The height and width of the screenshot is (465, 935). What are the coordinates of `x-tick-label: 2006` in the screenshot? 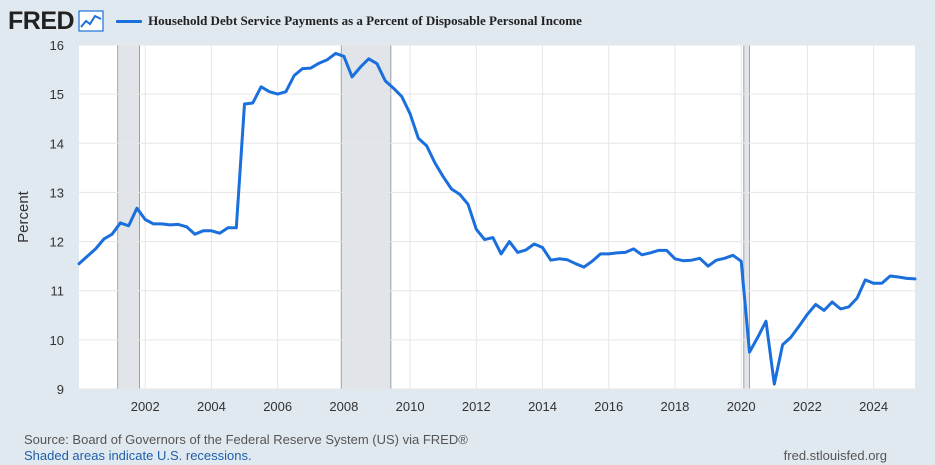 It's located at (277, 406).